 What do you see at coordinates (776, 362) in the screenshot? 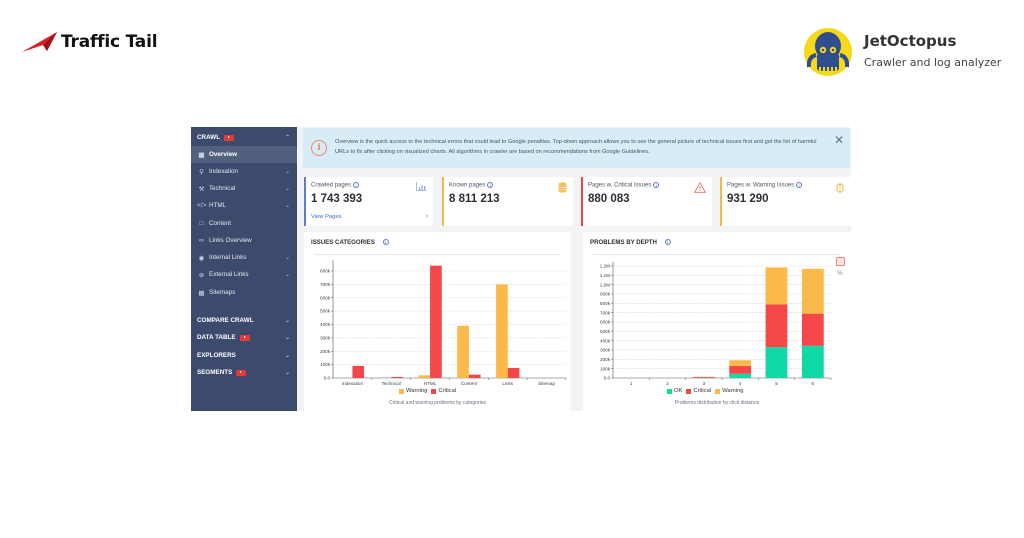
I see `bar-ok` at bounding box center [776, 362].